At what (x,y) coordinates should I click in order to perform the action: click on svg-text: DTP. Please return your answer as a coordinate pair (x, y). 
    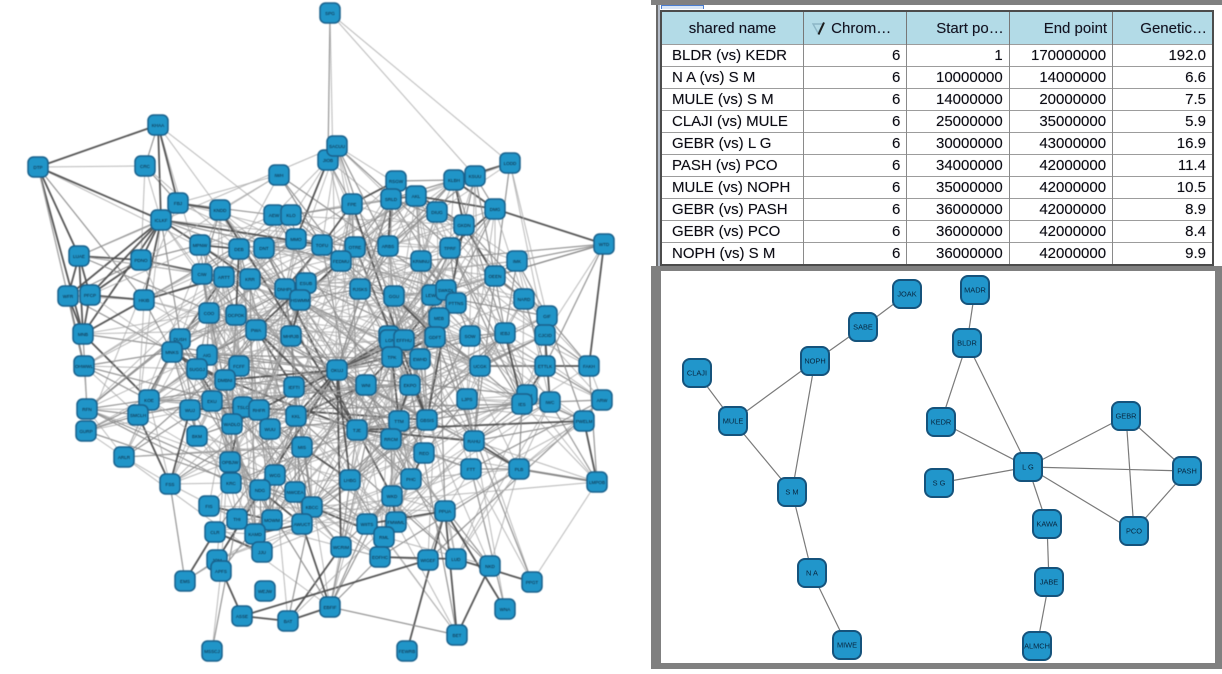
    Looking at the image, I should click on (37, 167).